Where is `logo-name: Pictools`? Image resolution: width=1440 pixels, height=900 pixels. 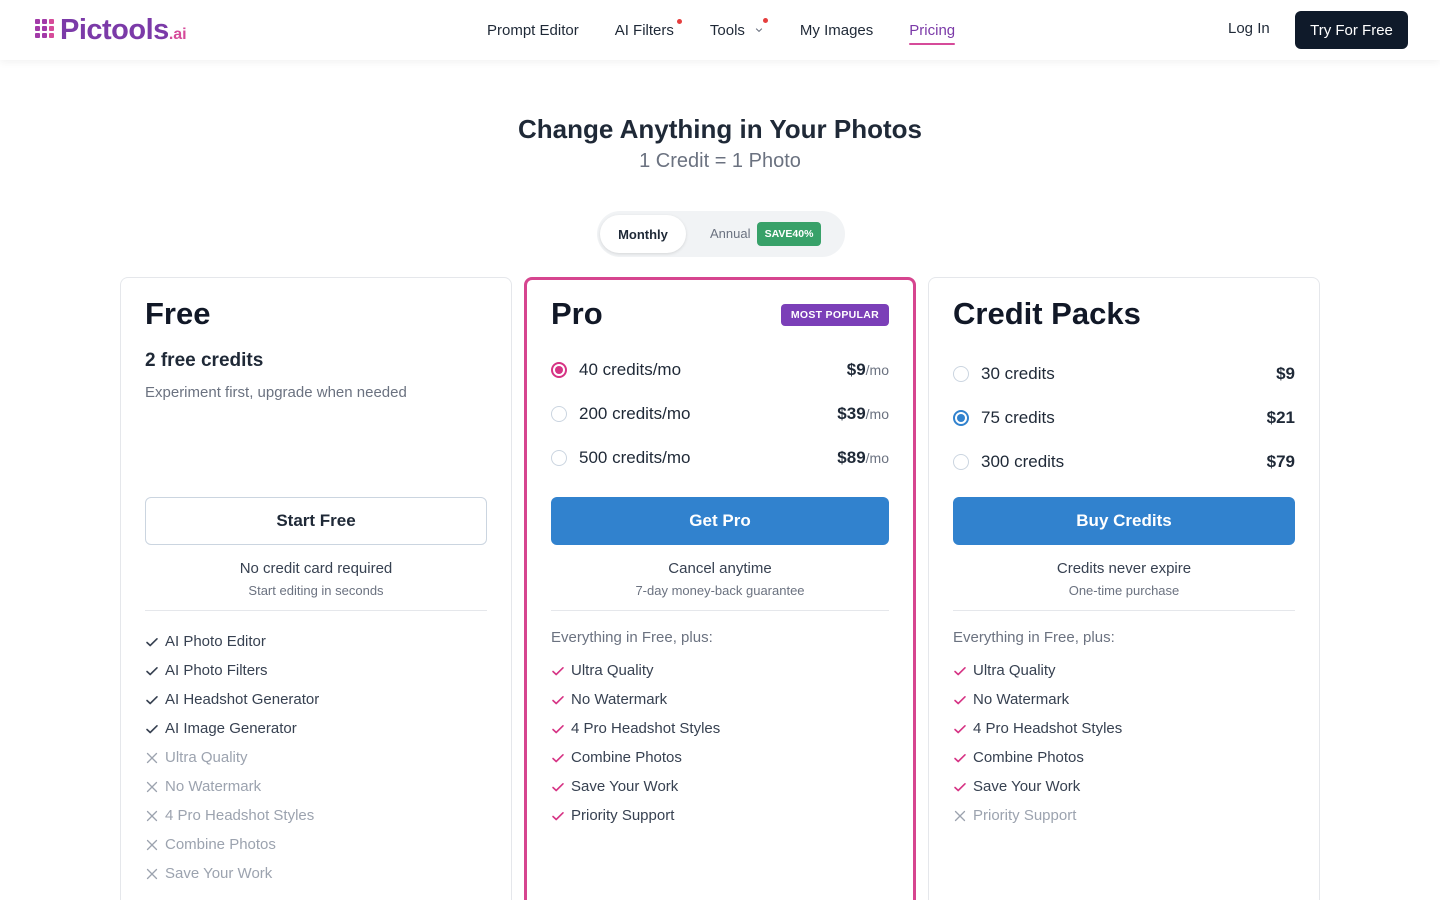 logo-name: Pictools is located at coordinates (114, 30).